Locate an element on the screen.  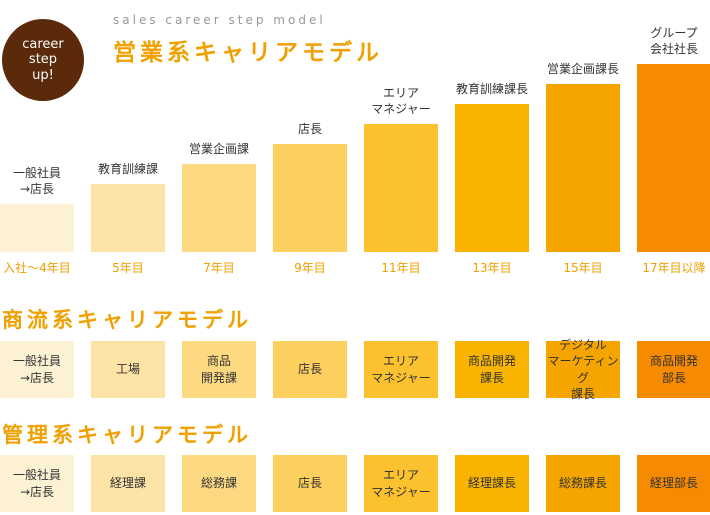
step-year: 7年目 is located at coordinates (219, 268).